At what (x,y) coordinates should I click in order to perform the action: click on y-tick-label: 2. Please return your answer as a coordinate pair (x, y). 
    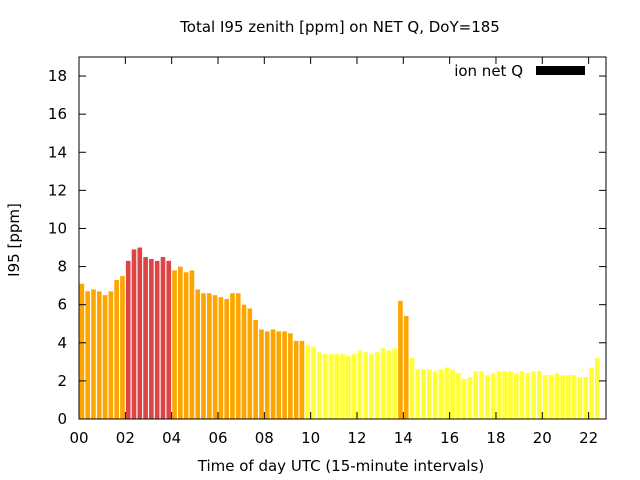
    Looking at the image, I should click on (62, 381).